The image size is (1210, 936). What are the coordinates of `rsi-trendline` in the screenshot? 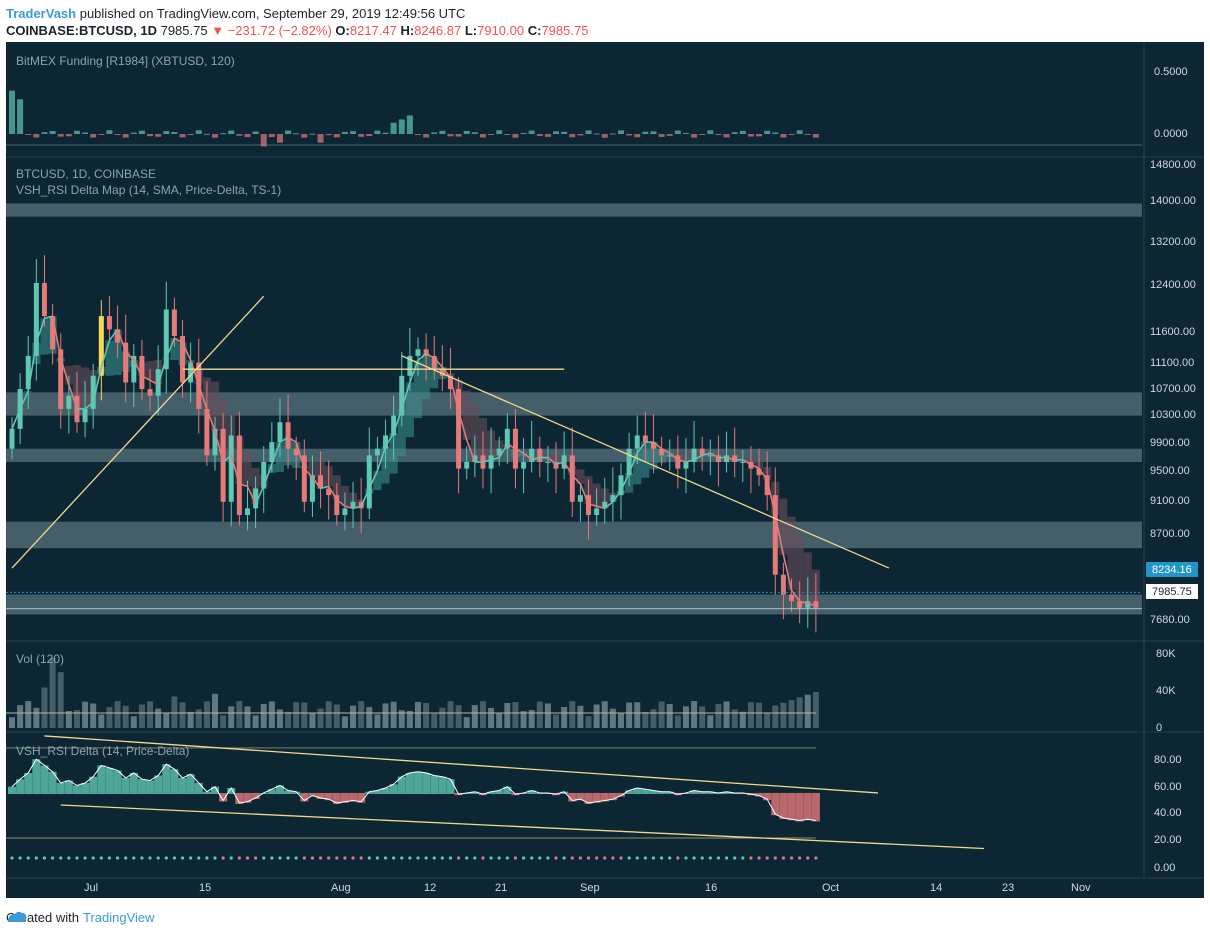 It's located at (461, 764).